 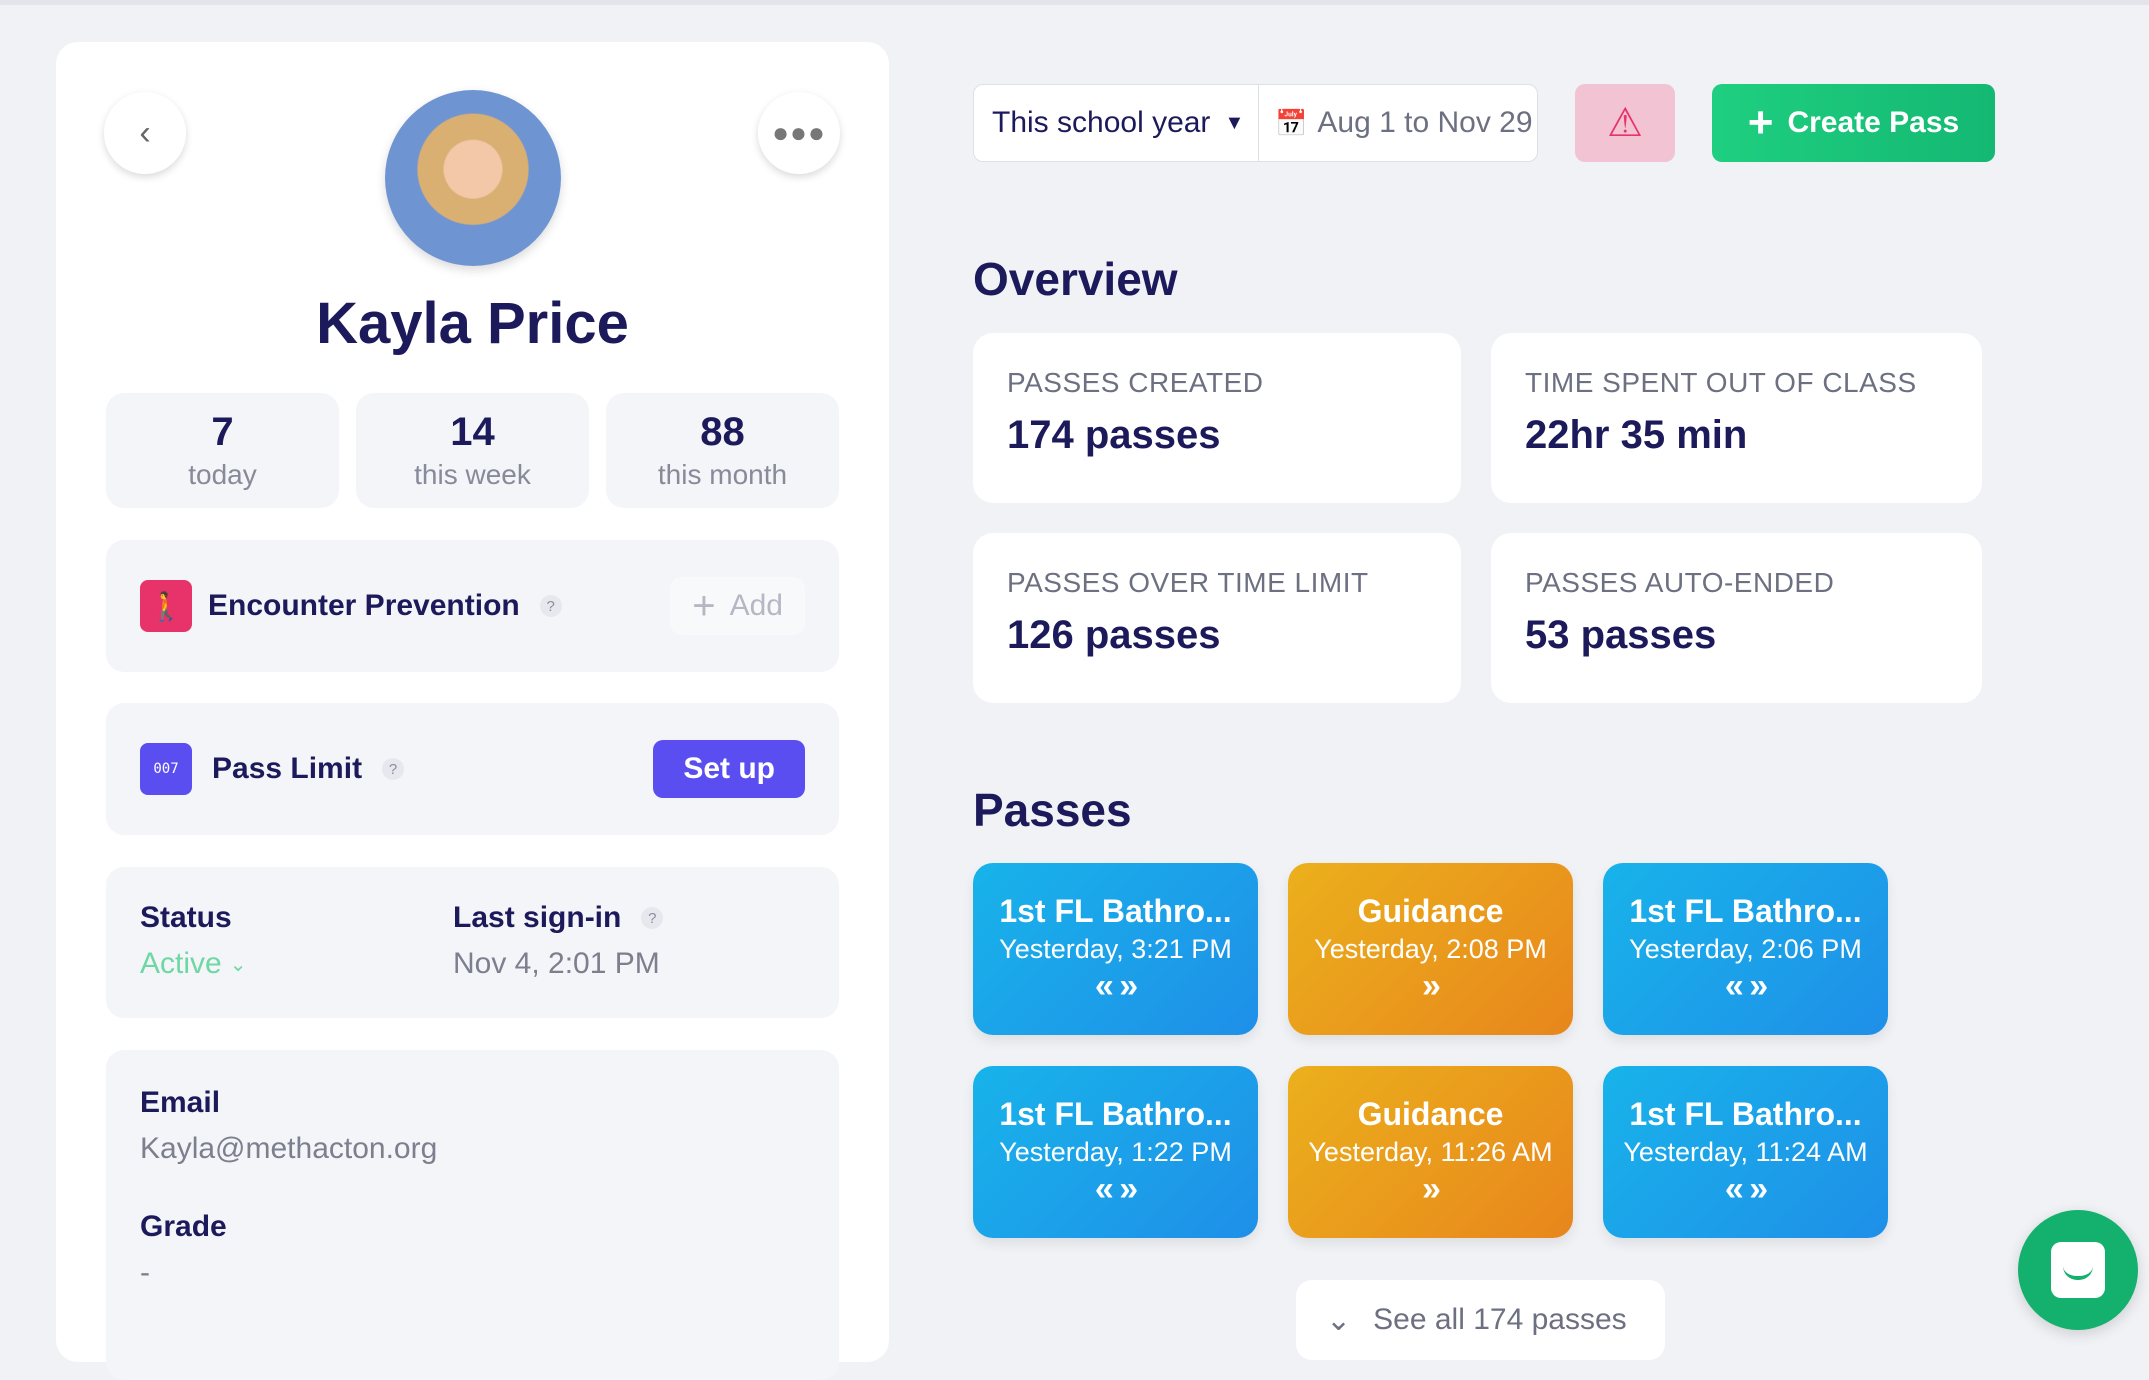 What do you see at coordinates (472, 432) in the screenshot?
I see `stat-value: 14` at bounding box center [472, 432].